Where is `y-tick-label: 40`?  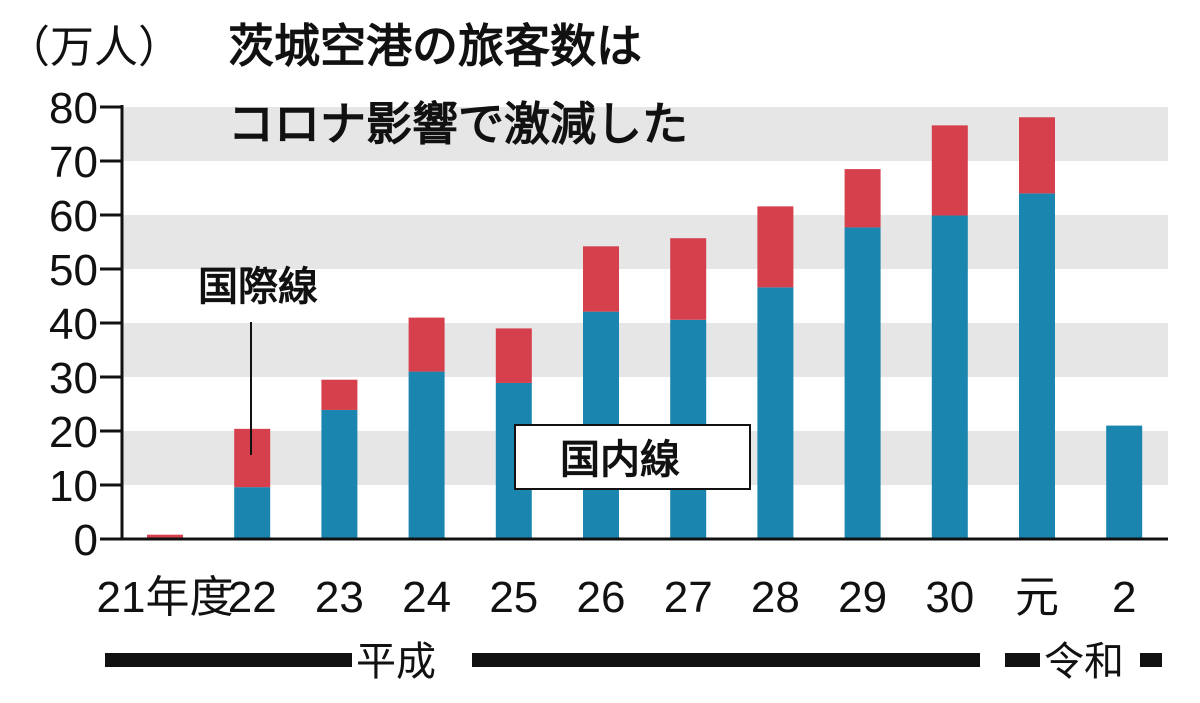 y-tick-label: 40 is located at coordinates (73, 324).